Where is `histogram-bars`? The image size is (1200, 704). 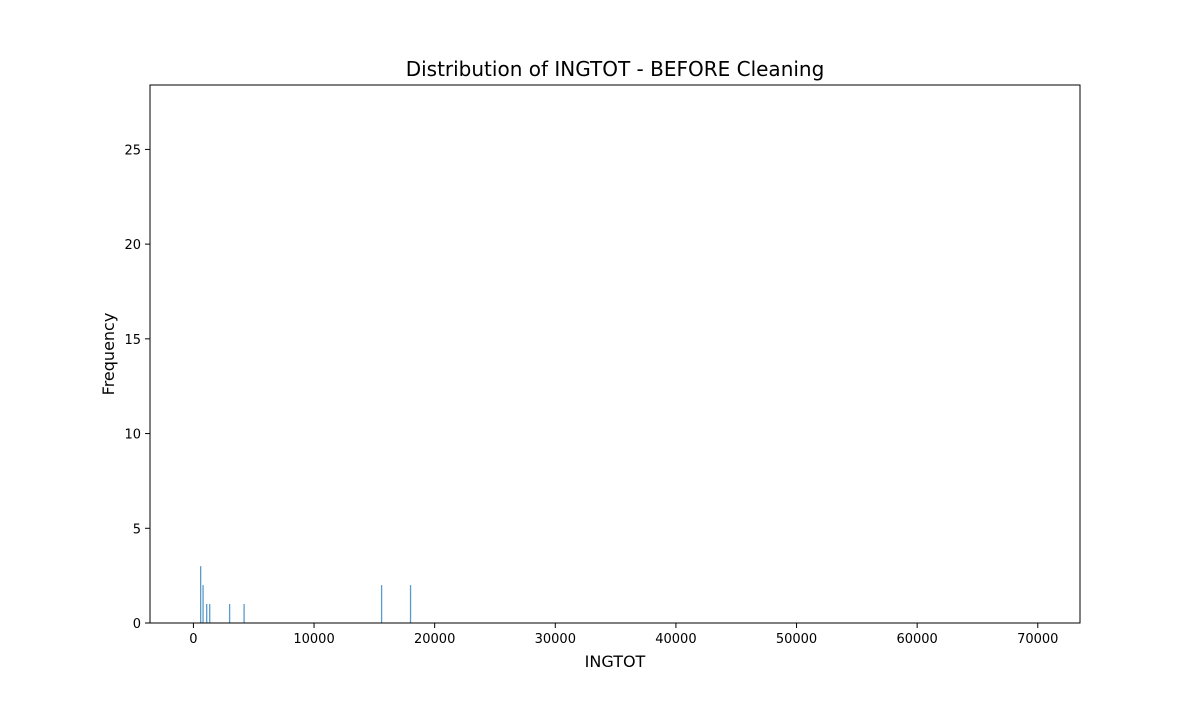 histogram-bars is located at coordinates (306, 594).